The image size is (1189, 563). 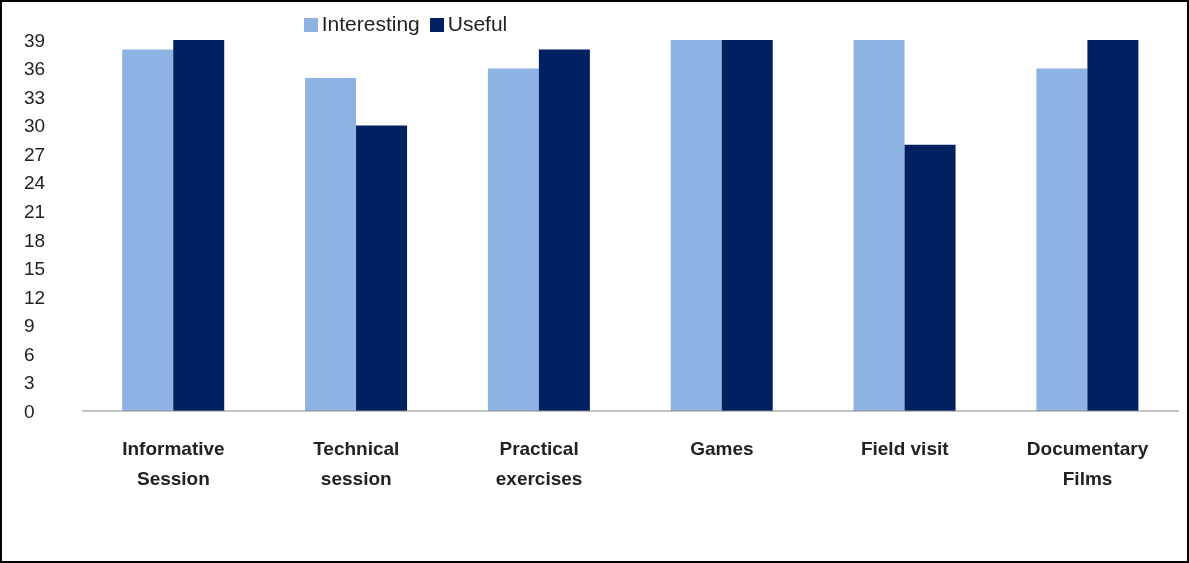 What do you see at coordinates (35, 126) in the screenshot?
I see `y-tick-label: 30` at bounding box center [35, 126].